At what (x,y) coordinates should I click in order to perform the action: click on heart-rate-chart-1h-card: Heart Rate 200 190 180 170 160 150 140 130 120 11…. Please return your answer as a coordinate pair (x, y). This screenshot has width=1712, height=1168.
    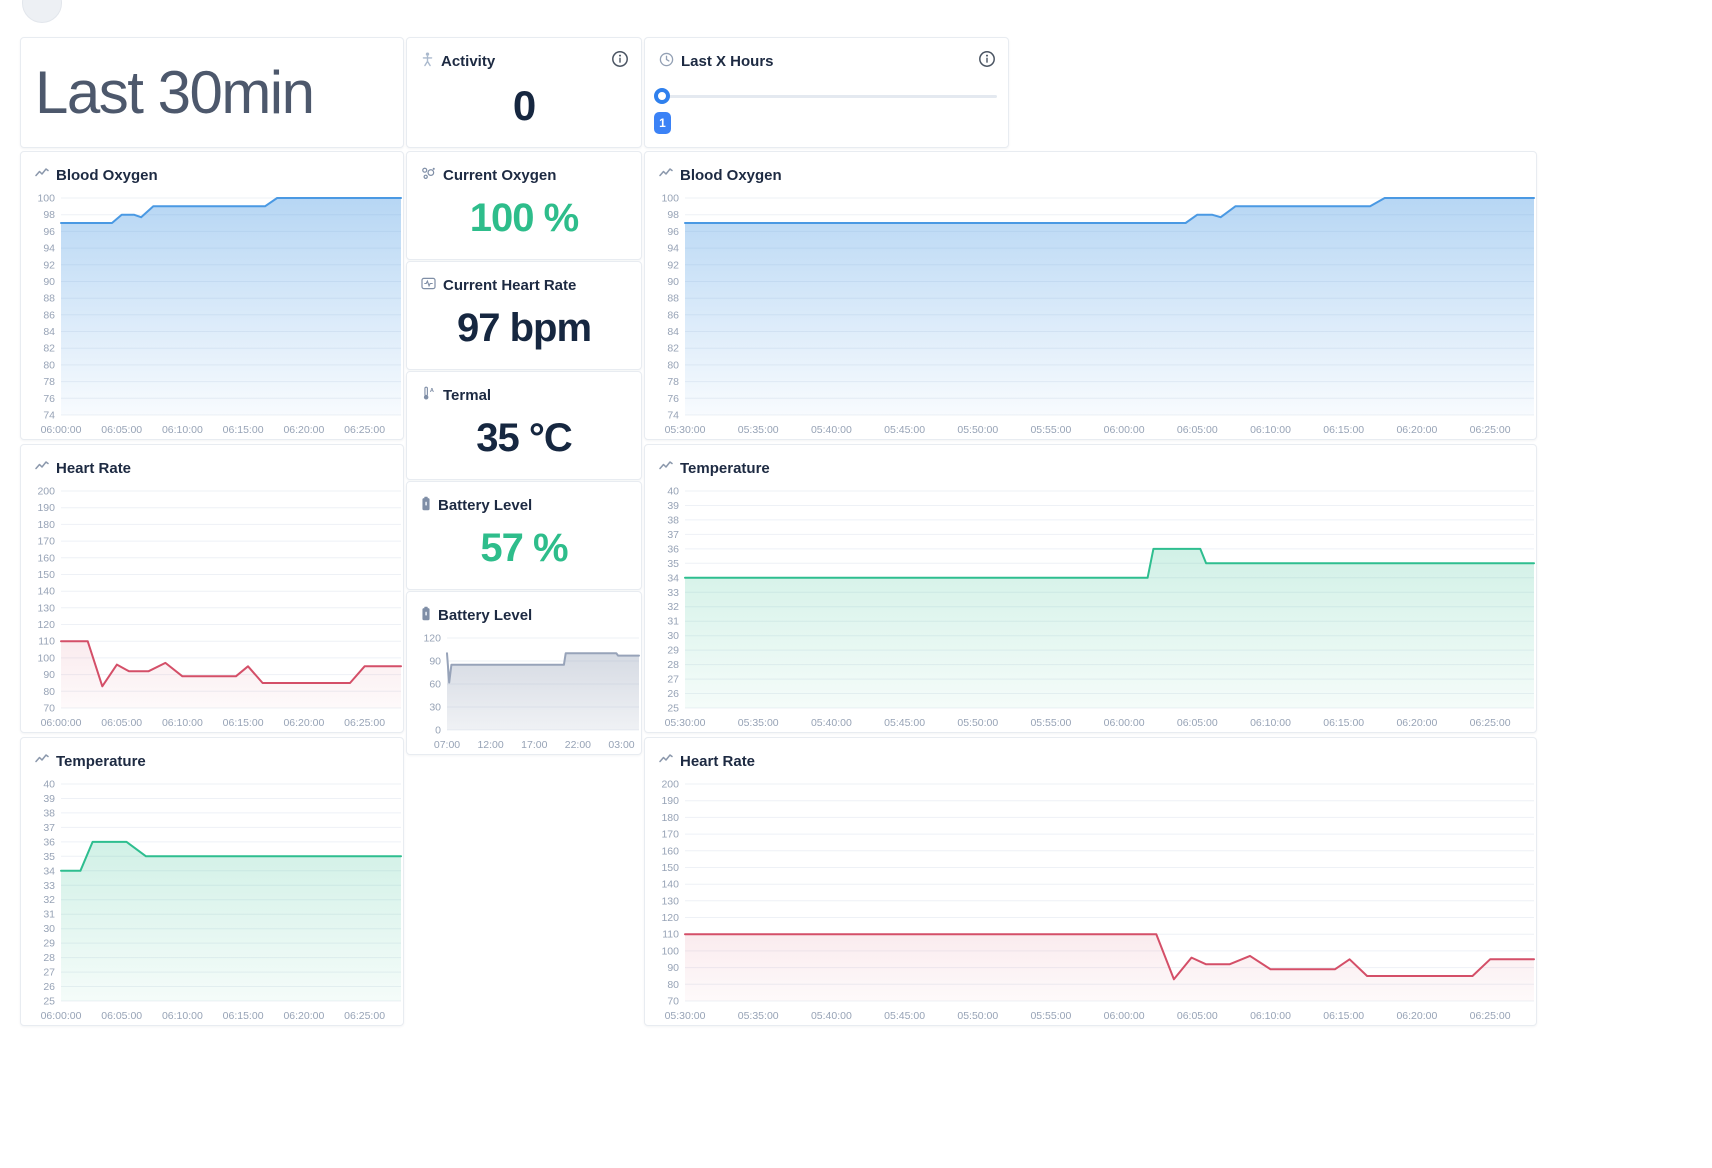
    Looking at the image, I should click on (1090, 881).